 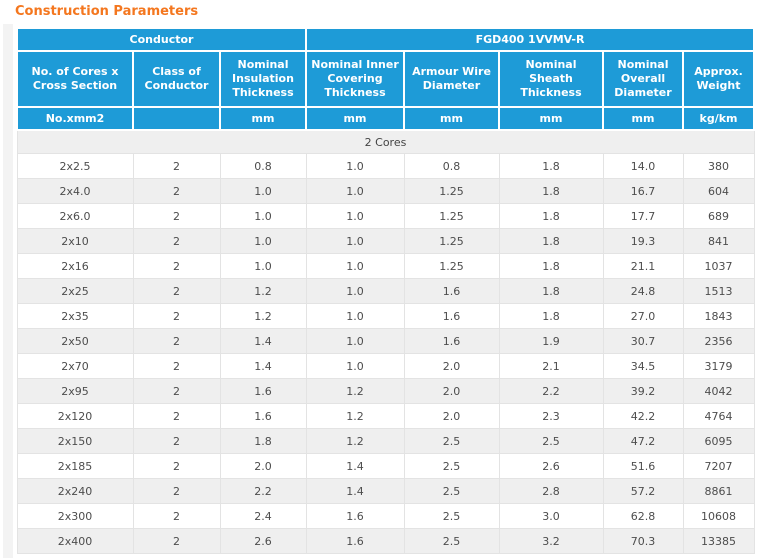 What do you see at coordinates (718, 266) in the screenshot?
I see `cell: 1037` at bounding box center [718, 266].